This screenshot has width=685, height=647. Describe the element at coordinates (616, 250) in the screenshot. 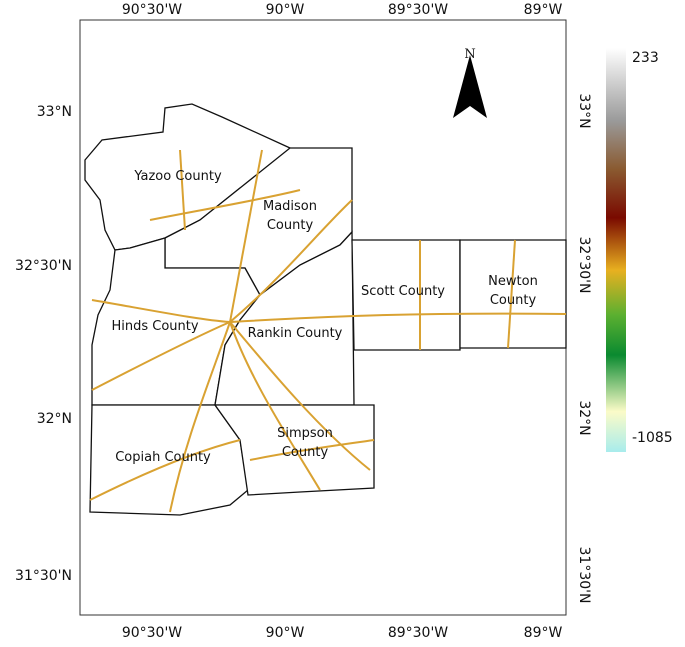

I see `colorbar` at that location.